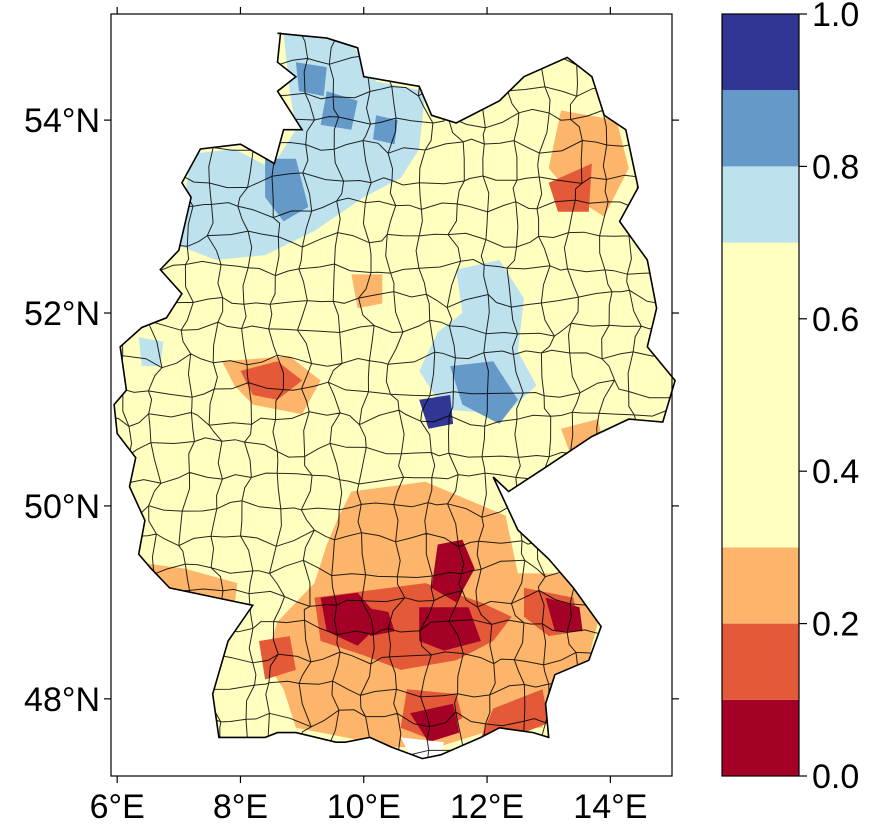 The width and height of the screenshot is (896, 824). Describe the element at coordinates (302, 146) in the screenshot. I see `region-patch-north-west-lowlands` at that location.